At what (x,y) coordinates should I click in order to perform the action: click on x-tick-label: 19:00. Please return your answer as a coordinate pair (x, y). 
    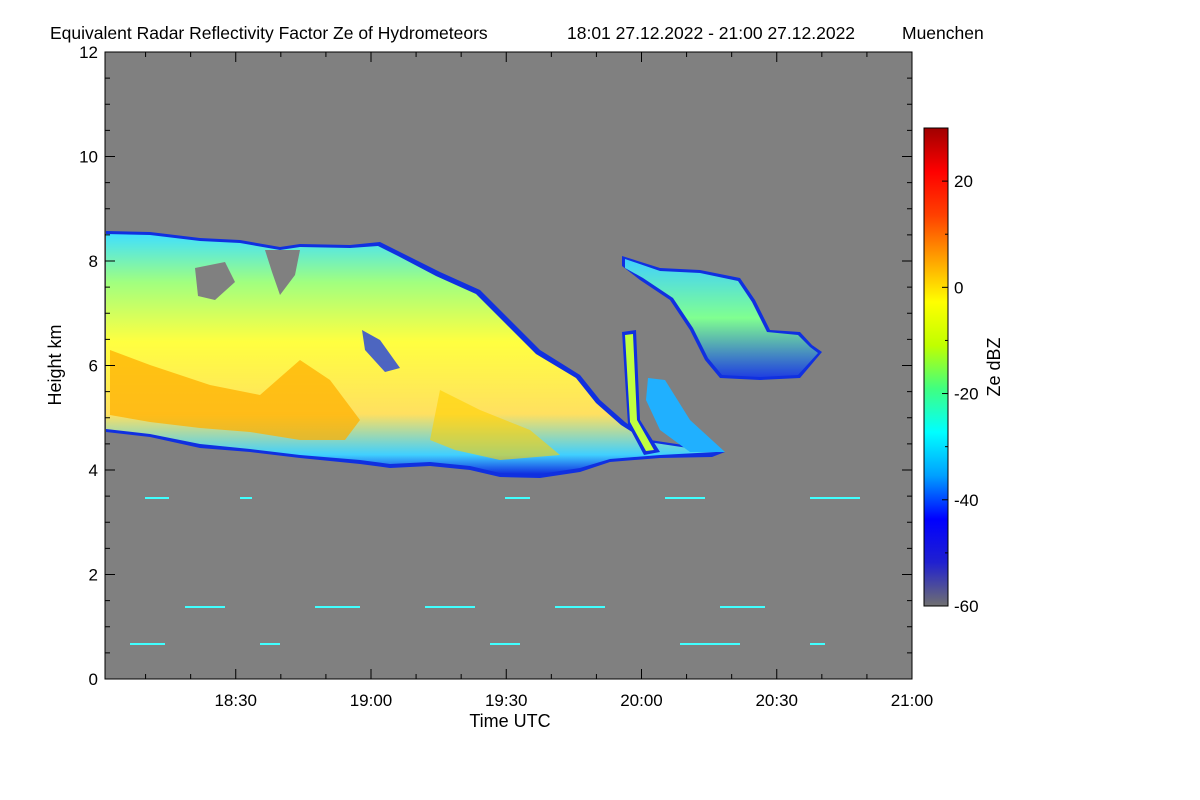
    Looking at the image, I should click on (371, 700).